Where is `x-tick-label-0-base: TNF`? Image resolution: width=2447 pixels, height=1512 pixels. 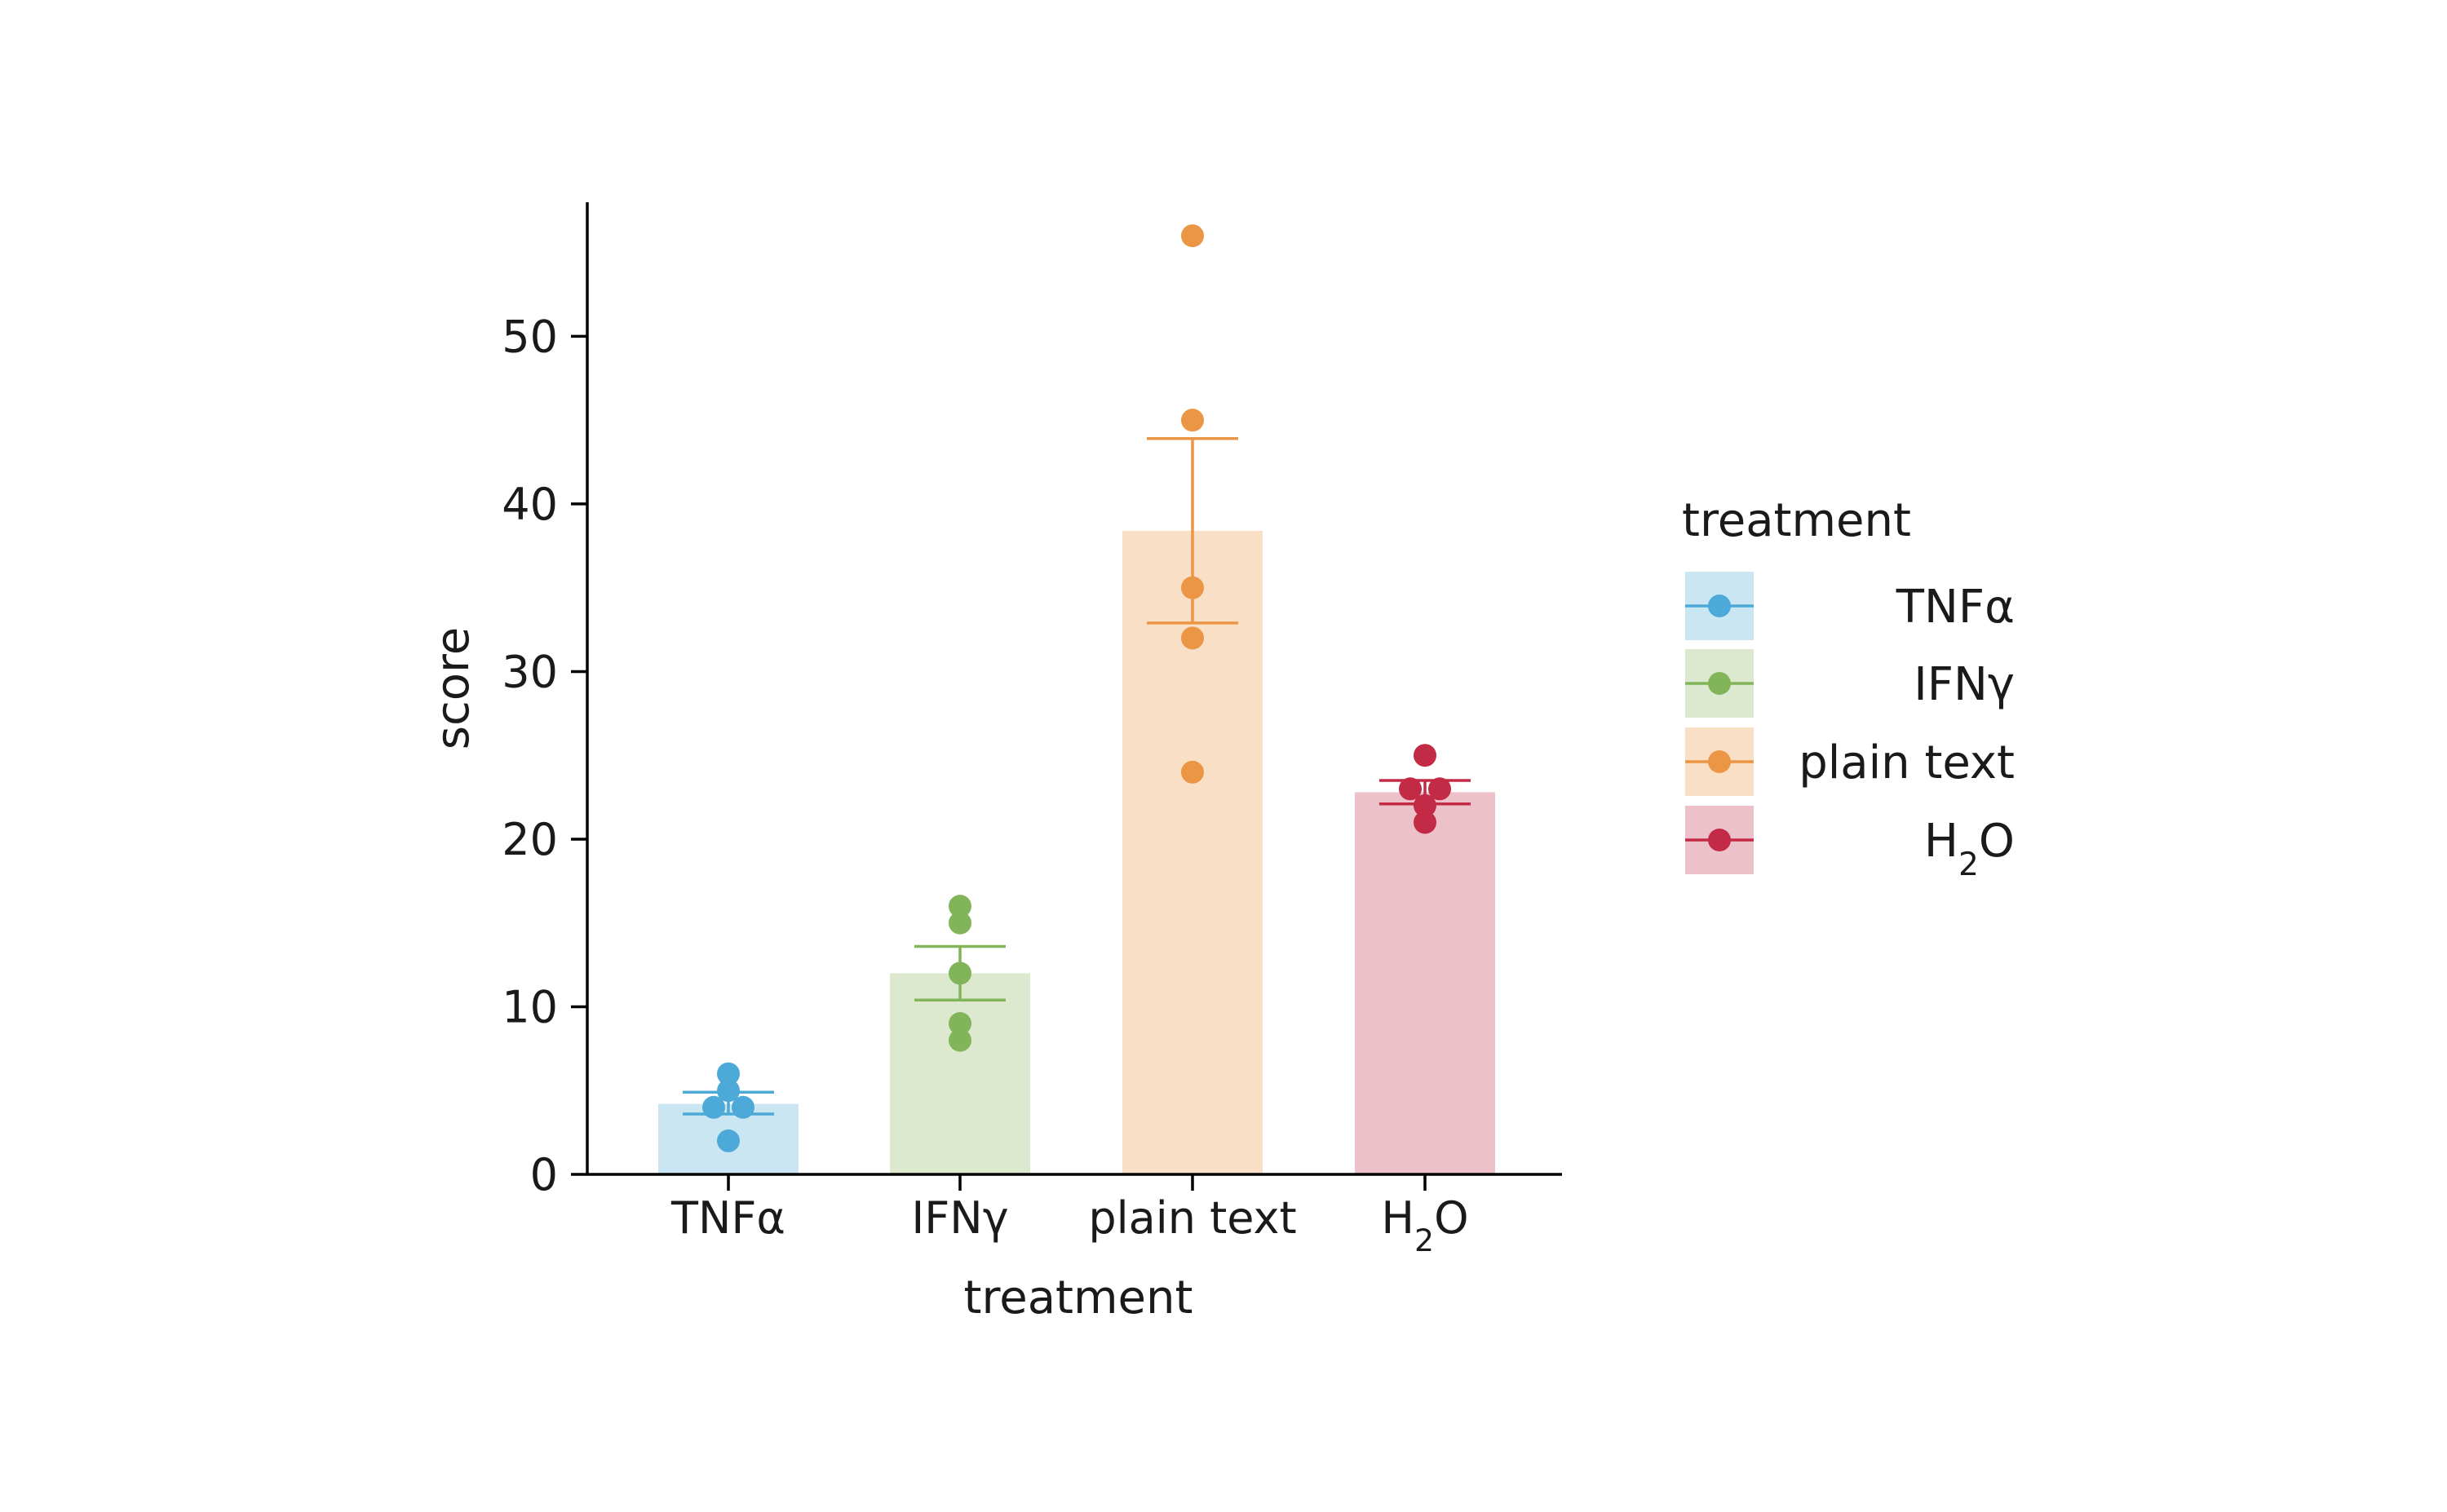 x-tick-label-0-base: TNF is located at coordinates (713, 1218).